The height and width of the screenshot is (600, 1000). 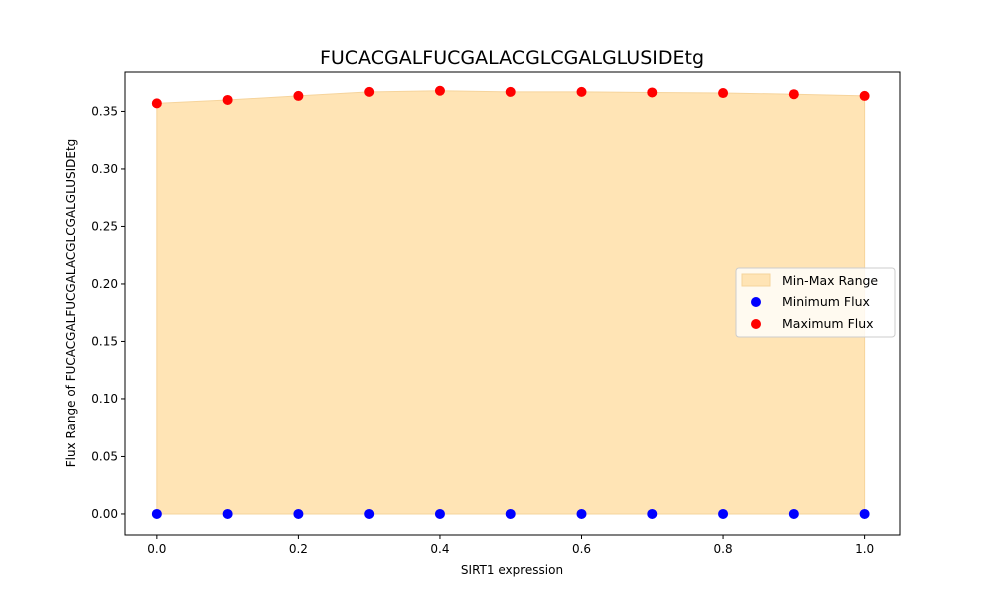 I want to click on y-tick-label: 0.00, so click(x=104, y=514).